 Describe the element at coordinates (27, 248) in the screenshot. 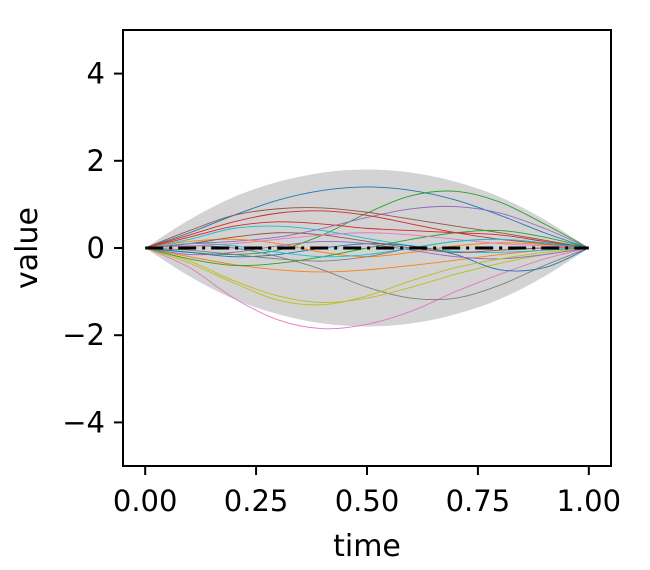

I see `y-axis-label: value` at that location.